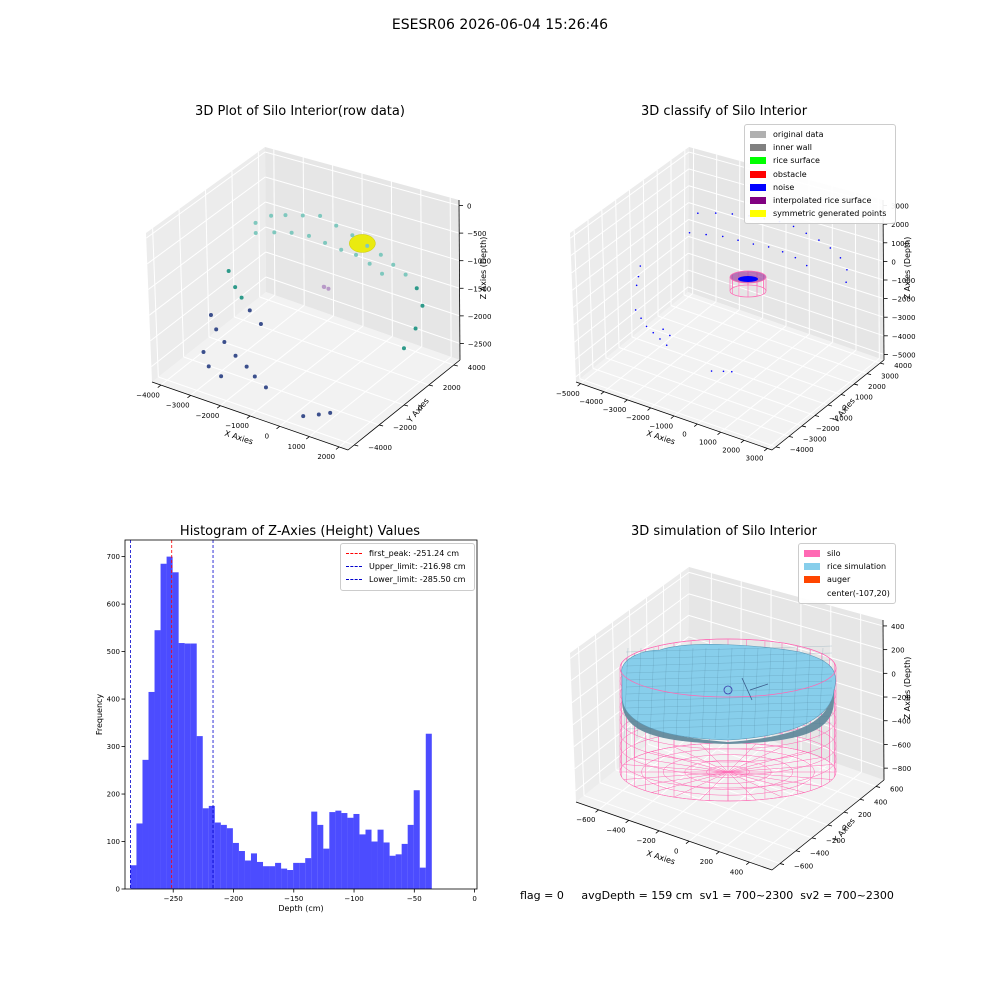  What do you see at coordinates (820, 174) in the screenshot?
I see `legend-entry-obstacle: obstacle` at bounding box center [820, 174].